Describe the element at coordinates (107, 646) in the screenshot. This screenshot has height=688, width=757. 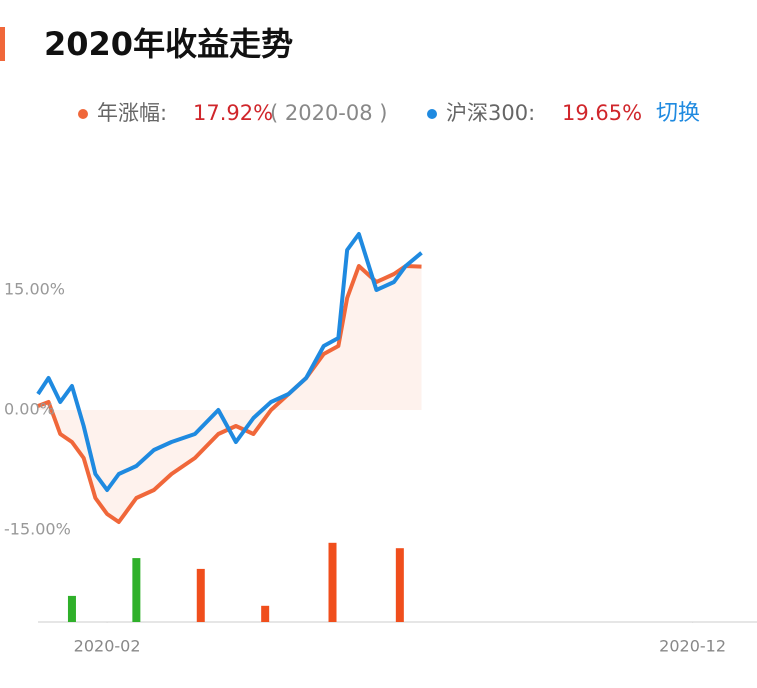
I see `x-tick-label: 2020-02` at that location.